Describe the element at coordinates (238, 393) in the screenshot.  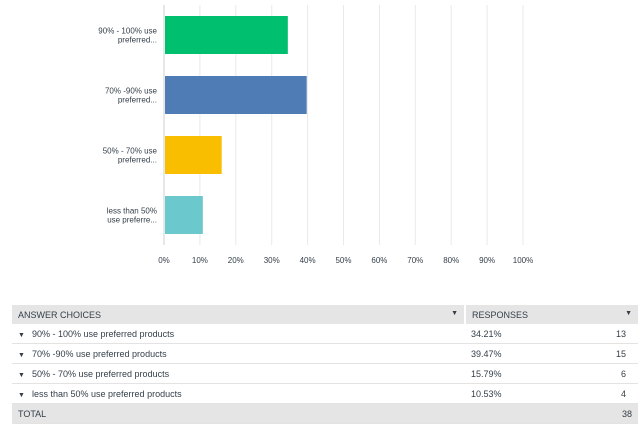
I see `answer-cell: ▼ less than 50% use preferred products` at that location.